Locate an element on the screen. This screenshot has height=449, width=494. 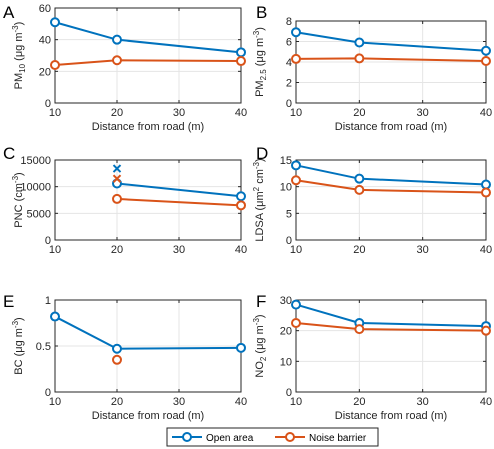
y-axis-label: PNC (cm-3) is located at coordinates (18, 199).